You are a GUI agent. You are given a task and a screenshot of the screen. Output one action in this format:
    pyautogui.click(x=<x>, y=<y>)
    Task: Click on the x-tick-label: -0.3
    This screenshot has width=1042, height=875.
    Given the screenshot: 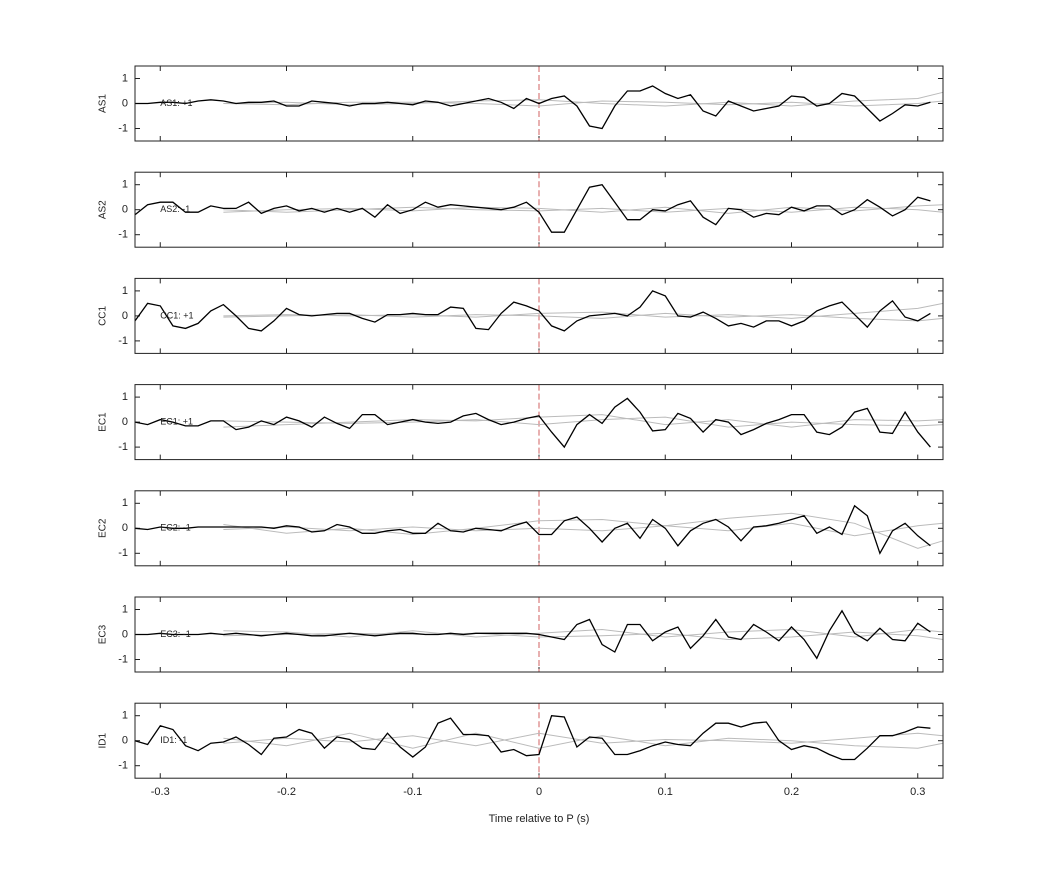 What is the action you would take?
    pyautogui.click(x=160, y=792)
    